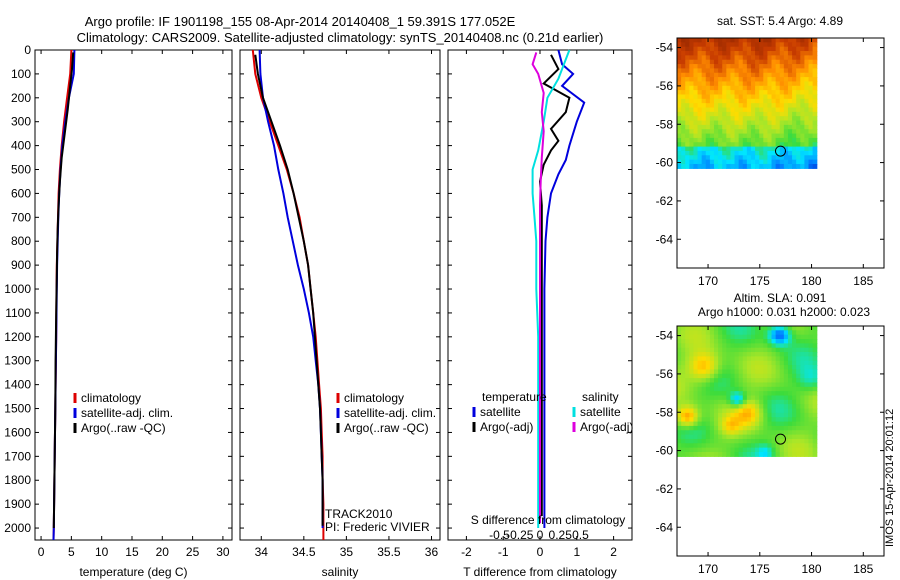  Describe the element at coordinates (223, 552) in the screenshot. I see `x-tick-label: 30` at that location.